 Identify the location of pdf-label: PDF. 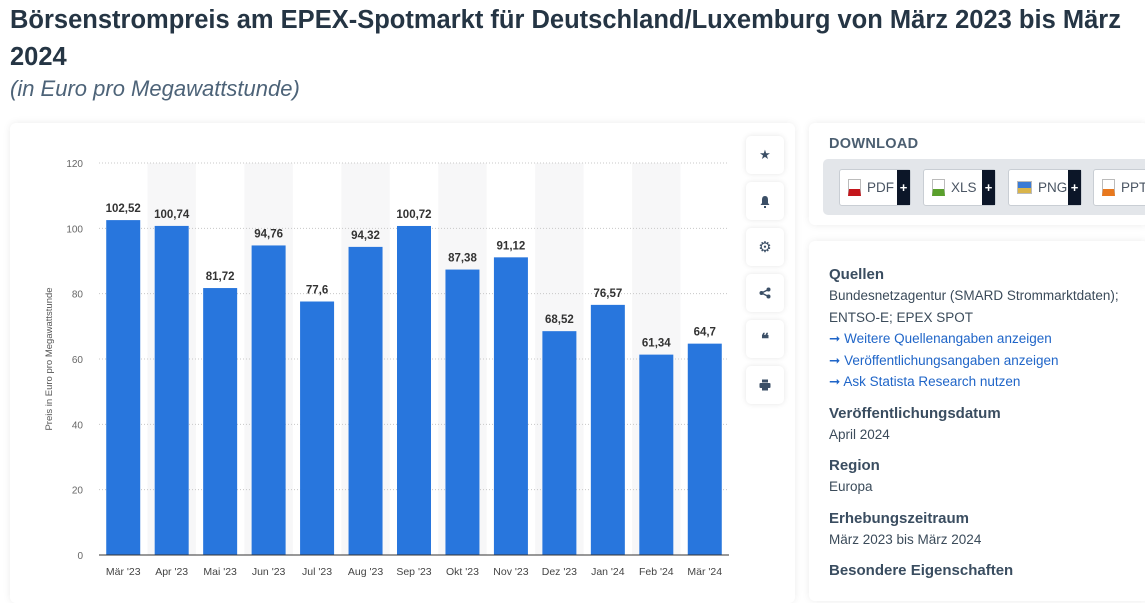
(880, 187).